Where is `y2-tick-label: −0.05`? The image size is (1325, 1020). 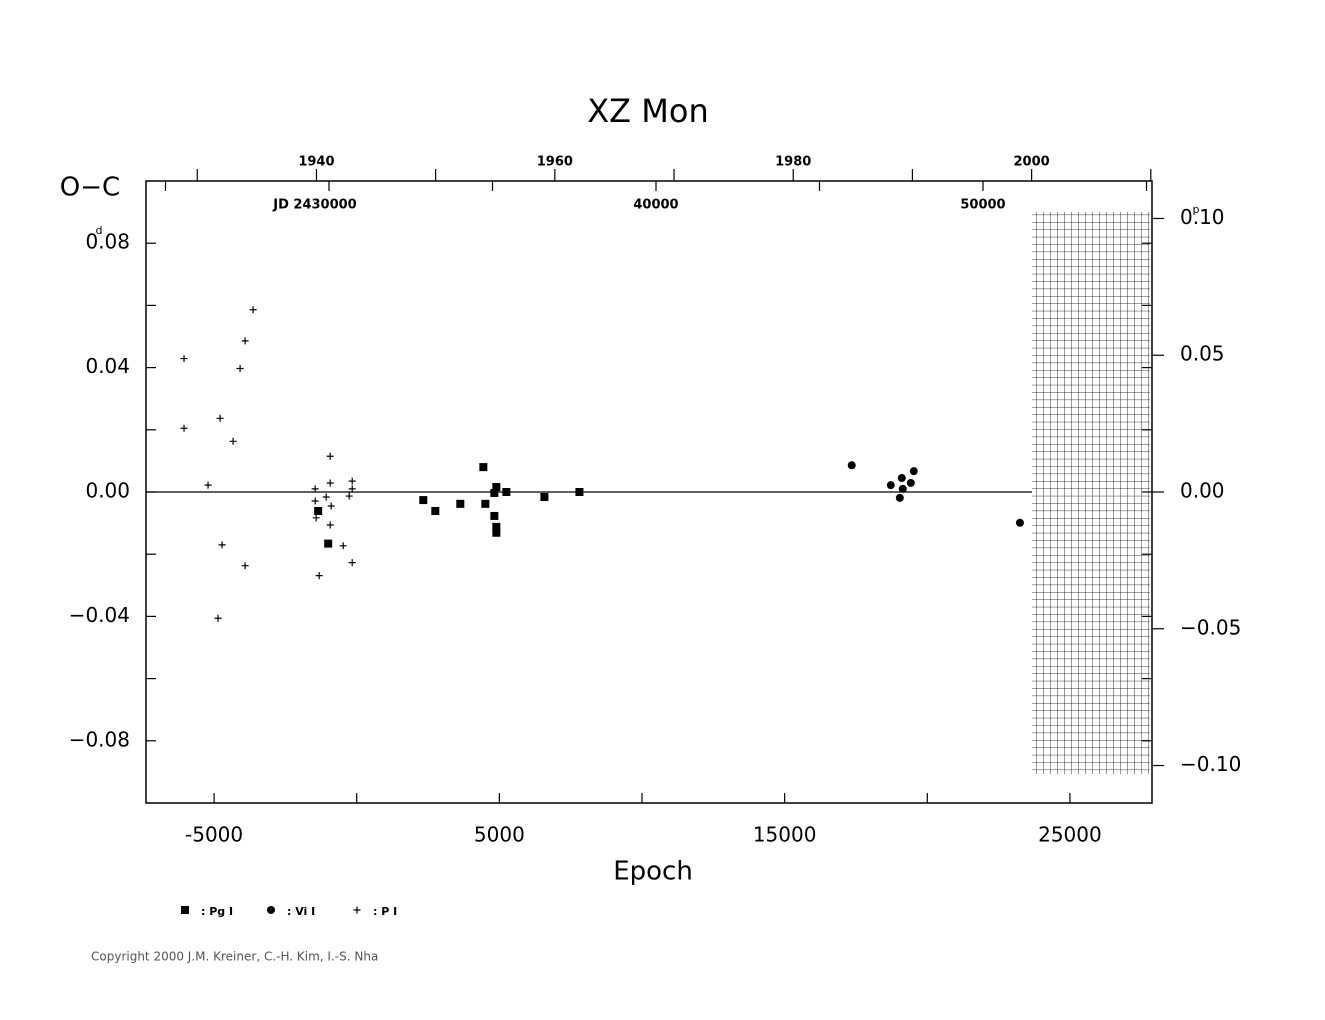 y2-tick-label: −0.05 is located at coordinates (1210, 627).